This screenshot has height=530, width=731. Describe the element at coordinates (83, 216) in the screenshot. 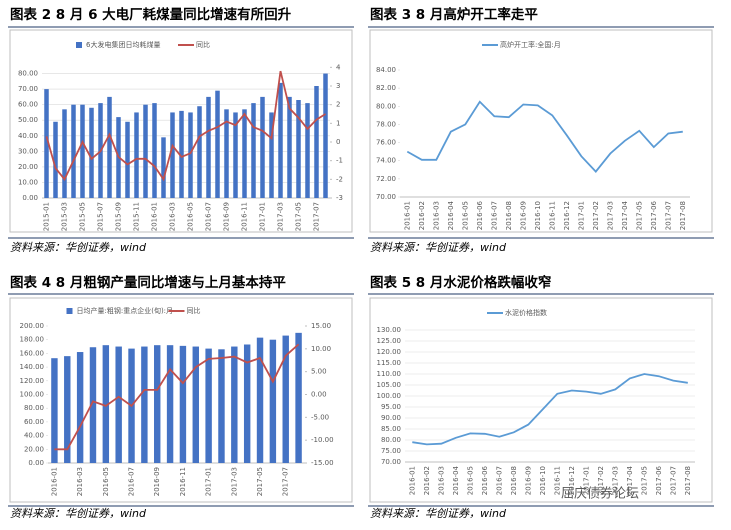

I see `x-tick-label: 2015-05` at that location.